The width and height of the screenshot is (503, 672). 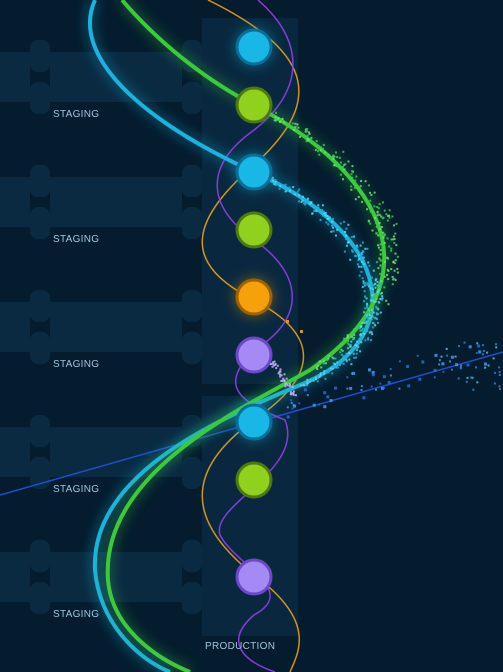 I want to click on pipeline-nodes, so click(x=254, y=311).